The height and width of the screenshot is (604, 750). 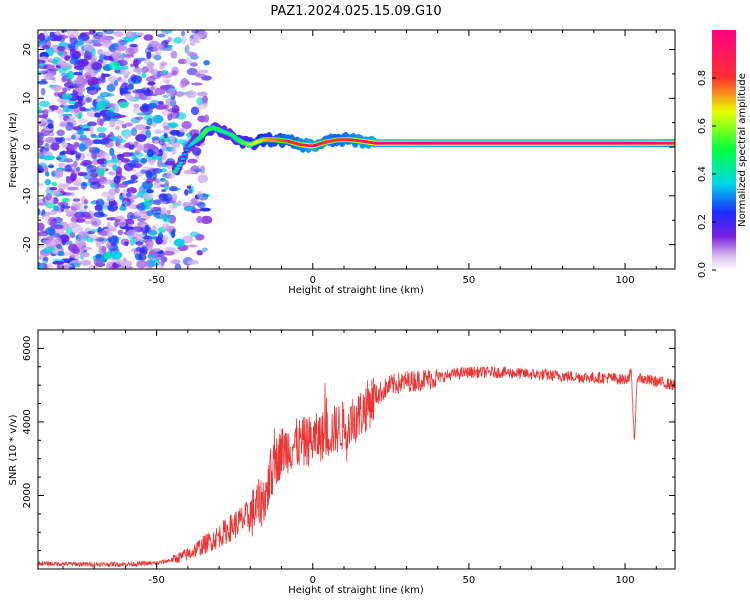 What do you see at coordinates (355, 11) in the screenshot?
I see `figure-title: PAZ1.2024.025.15.09.G10` at bounding box center [355, 11].